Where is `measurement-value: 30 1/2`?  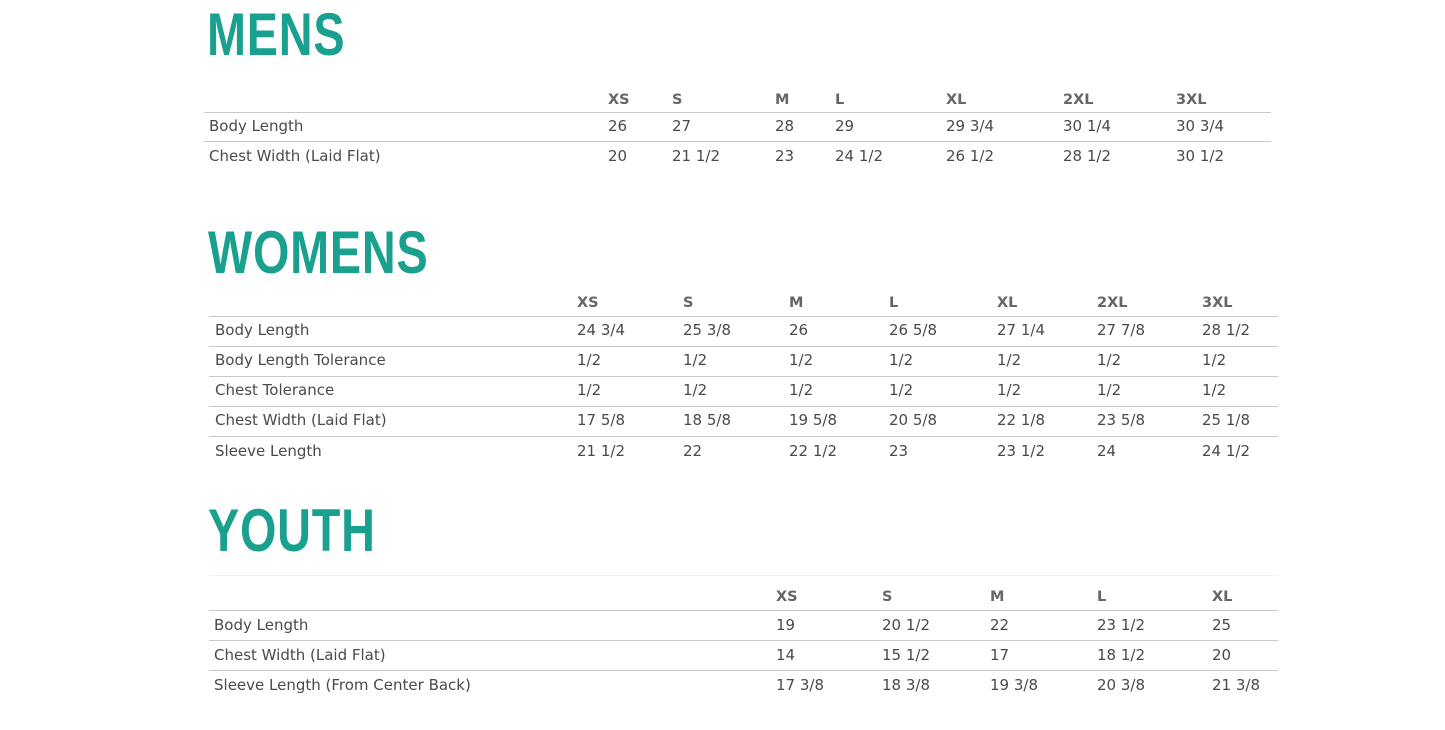 measurement-value: 30 1/2 is located at coordinates (1200, 156).